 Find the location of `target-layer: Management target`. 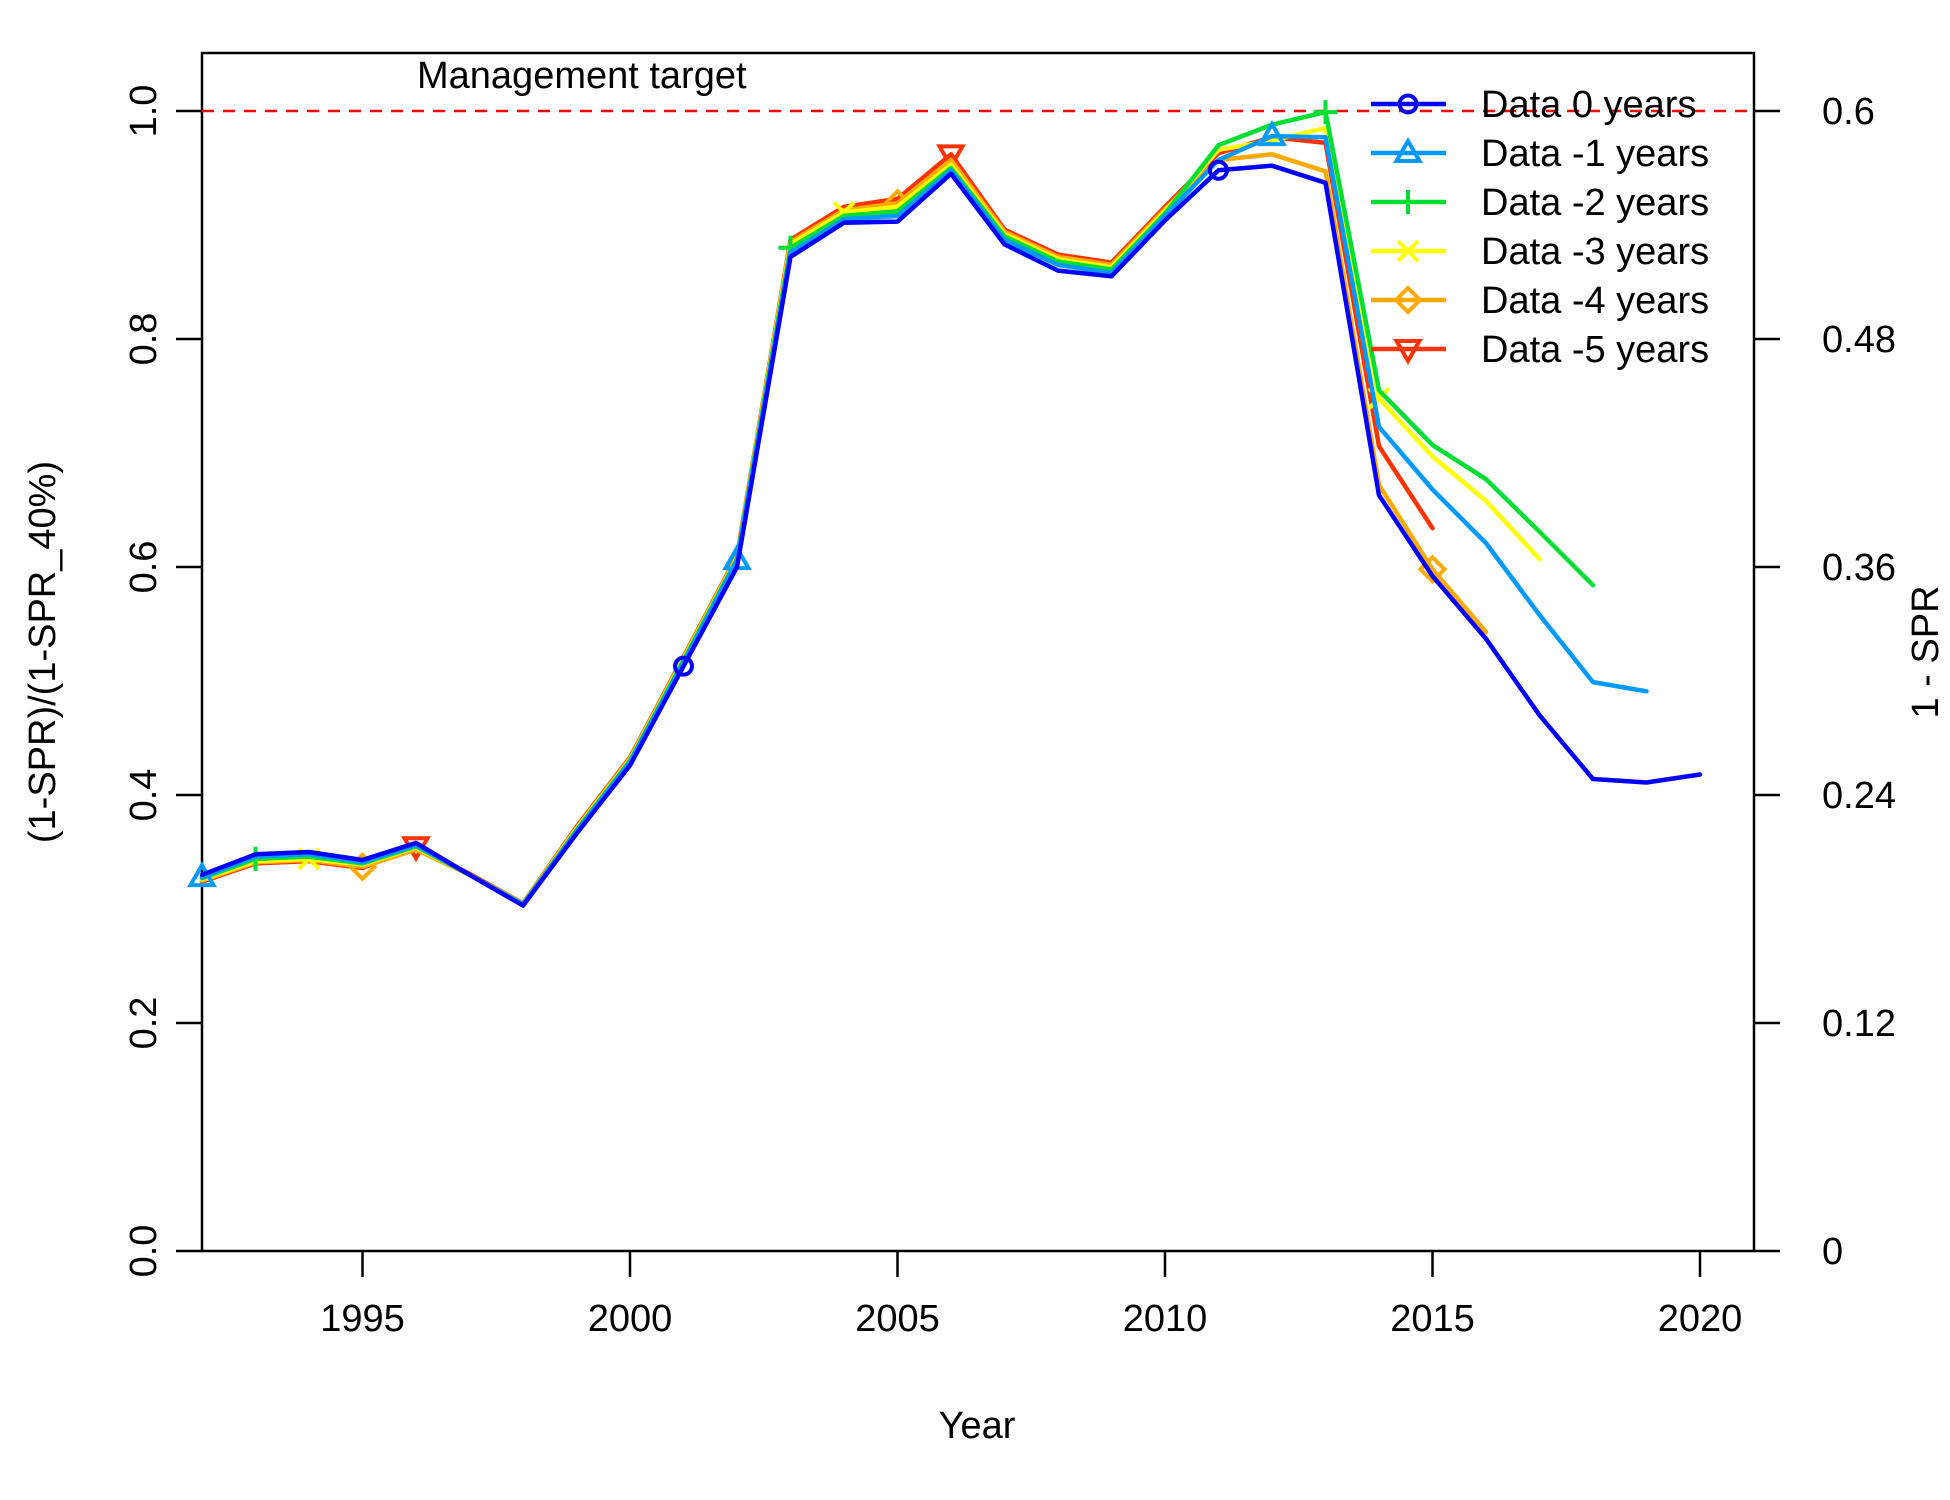

target-layer: Management target is located at coordinates (978, 84).